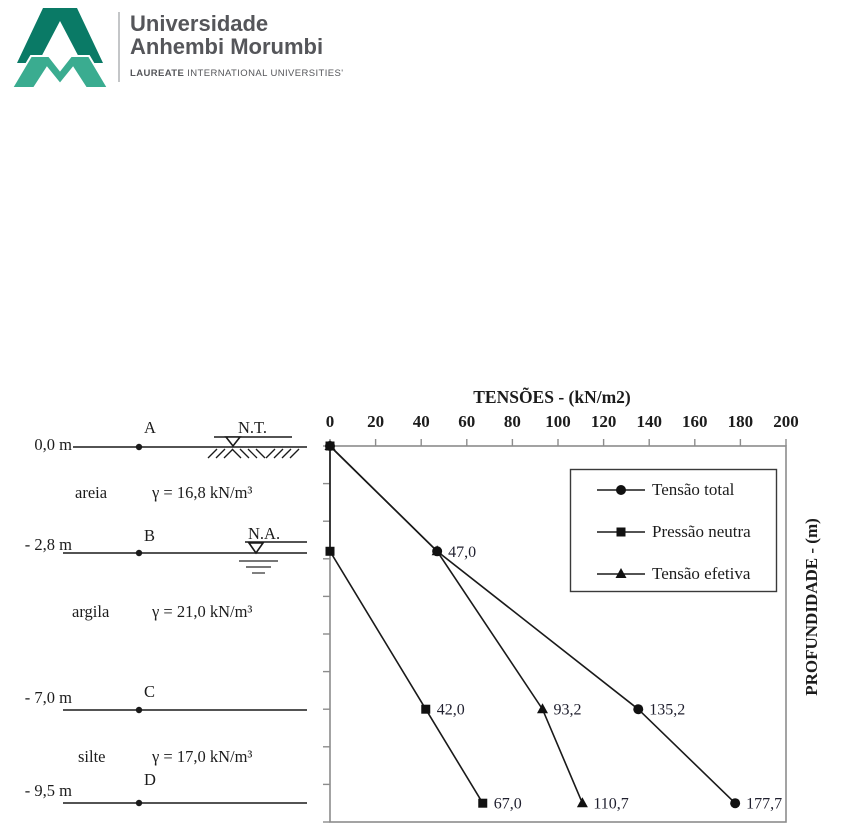 This screenshot has width=850, height=839. Describe the element at coordinates (150, 427) in the screenshot. I see `point-label-a: A` at that location.